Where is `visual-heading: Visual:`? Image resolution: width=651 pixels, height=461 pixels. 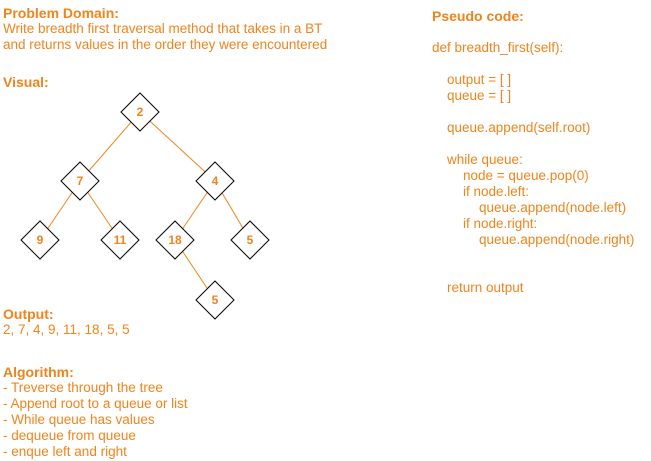
visual-heading: Visual: is located at coordinates (26, 82).